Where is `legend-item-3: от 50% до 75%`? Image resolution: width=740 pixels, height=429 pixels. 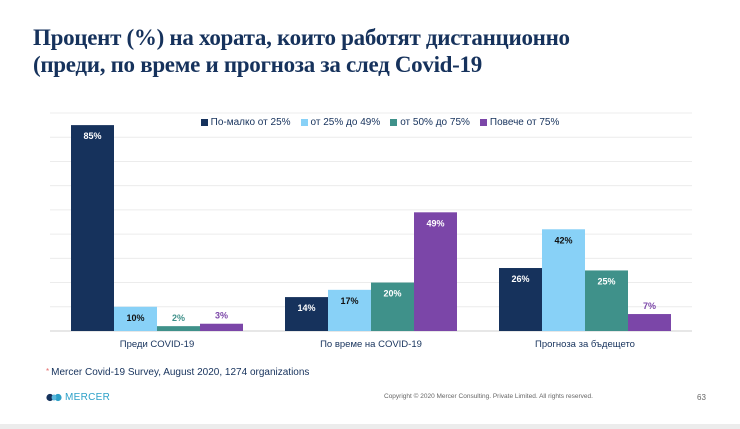
legend-item-3: от 50% до 75% is located at coordinates (430, 122).